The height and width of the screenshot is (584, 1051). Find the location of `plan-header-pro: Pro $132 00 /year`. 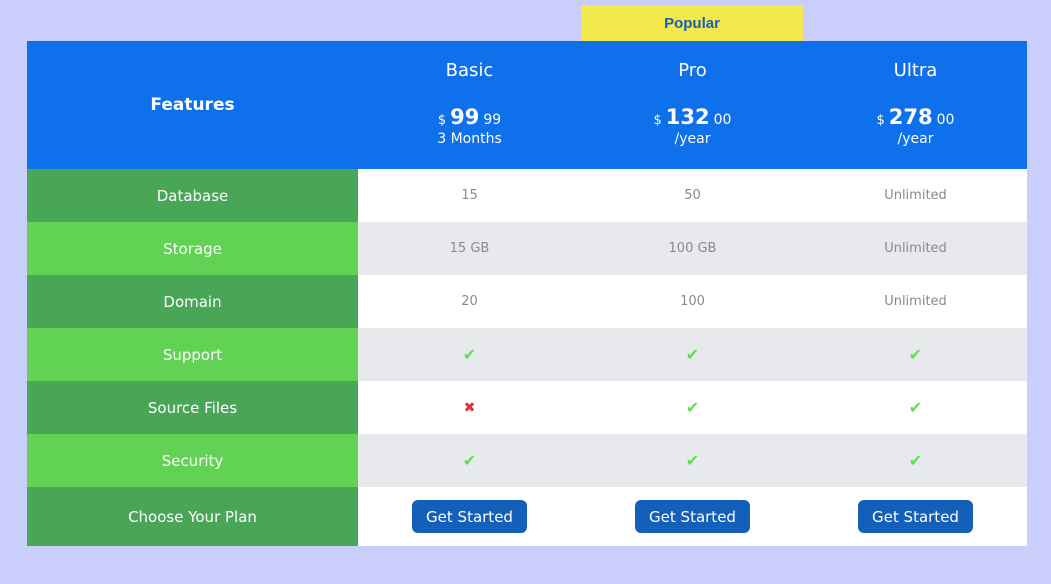

plan-header-pro: Pro $132 00 /year is located at coordinates (692, 105).